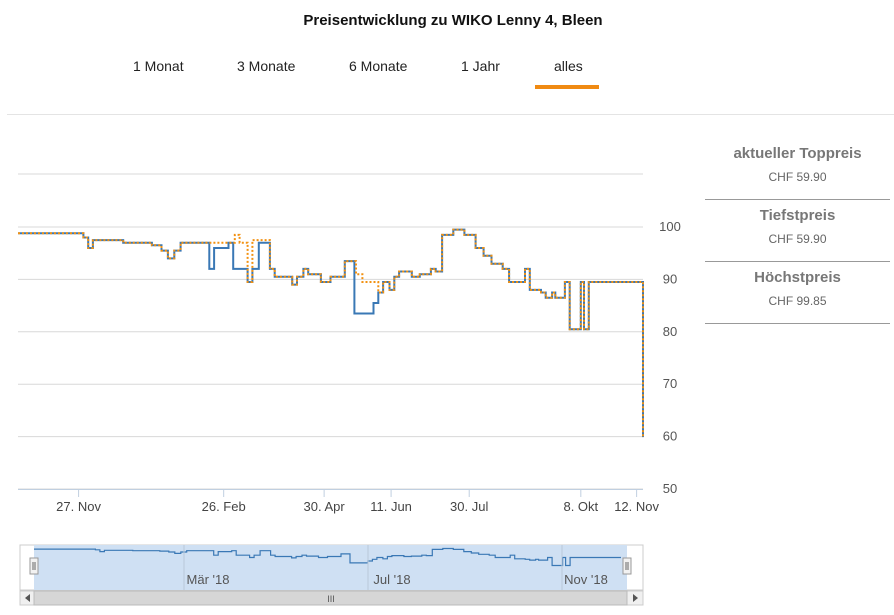  I want to click on y-tick-label: 100, so click(670, 226).